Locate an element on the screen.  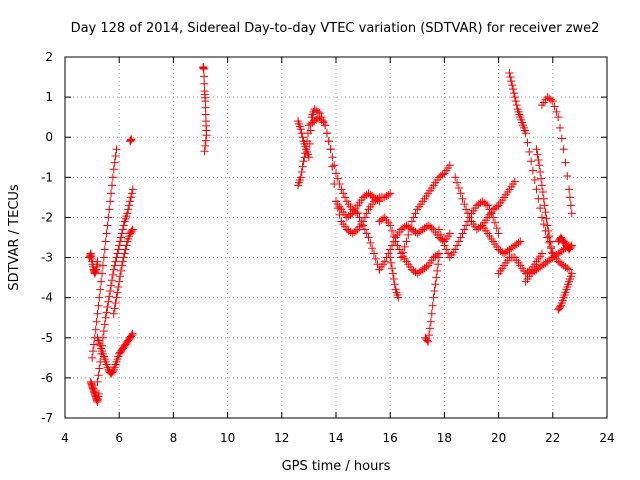
series-arc-h is located at coordinates (205, 109).